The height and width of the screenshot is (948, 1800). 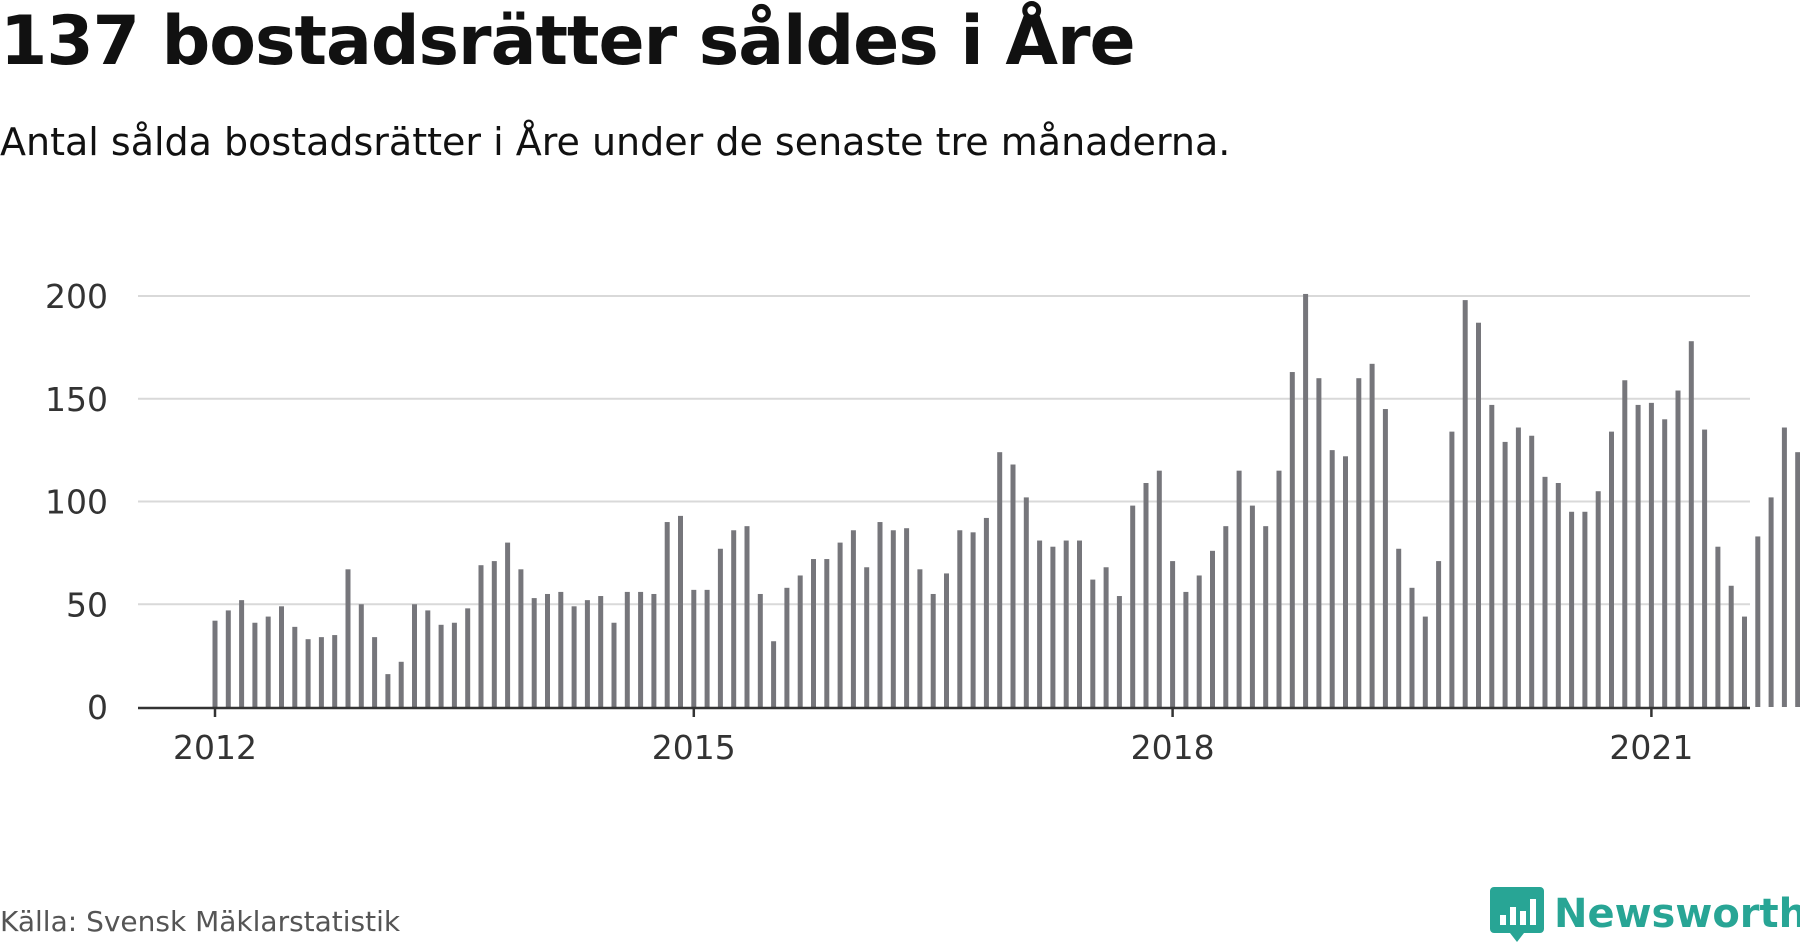 I want to click on y-tick-label: 150, so click(x=76, y=399).